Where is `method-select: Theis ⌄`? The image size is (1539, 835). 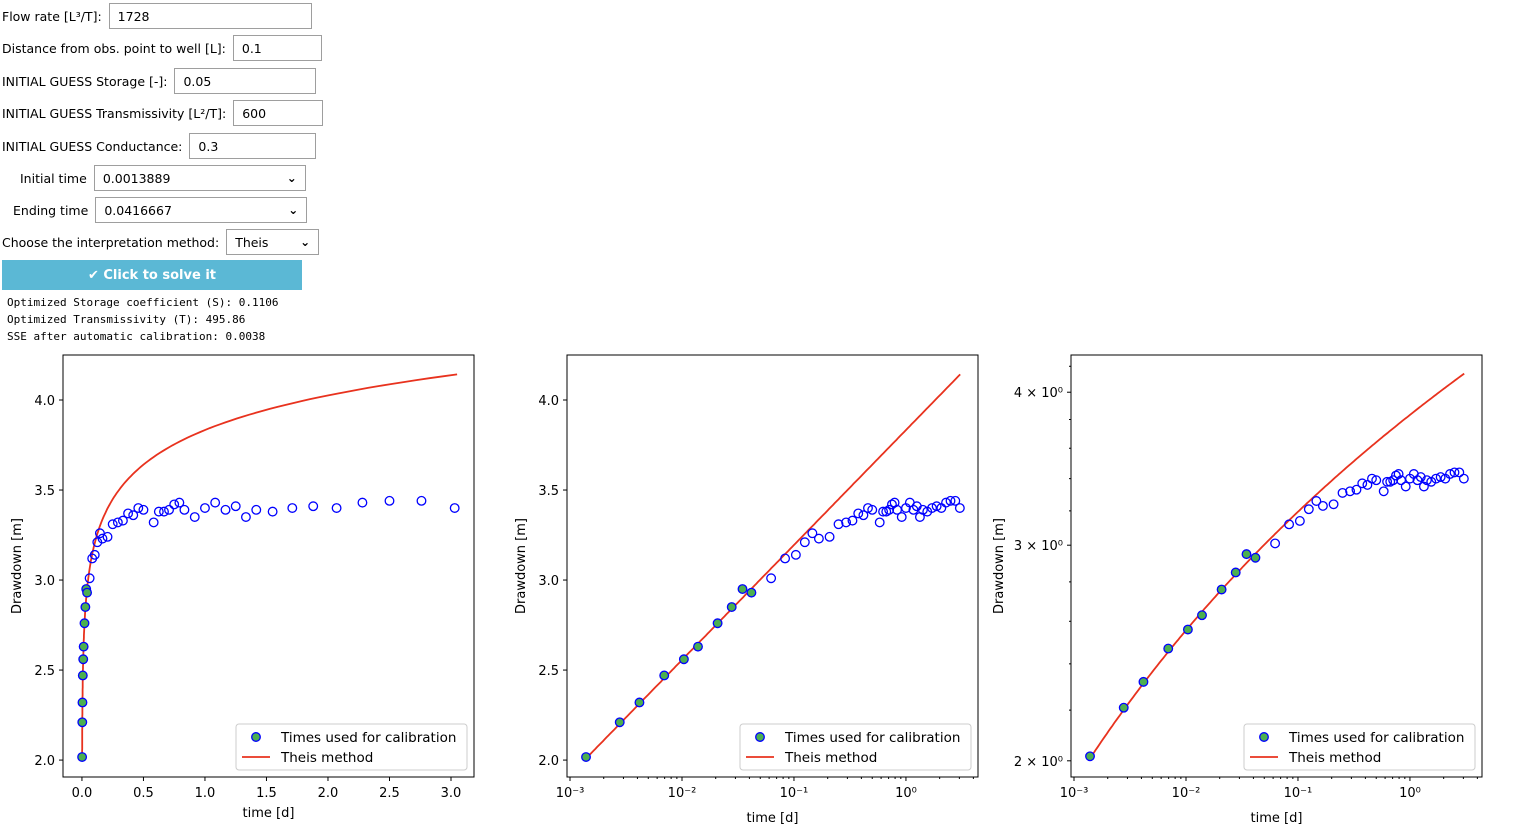
method-select: Theis ⌄ is located at coordinates (273, 242).